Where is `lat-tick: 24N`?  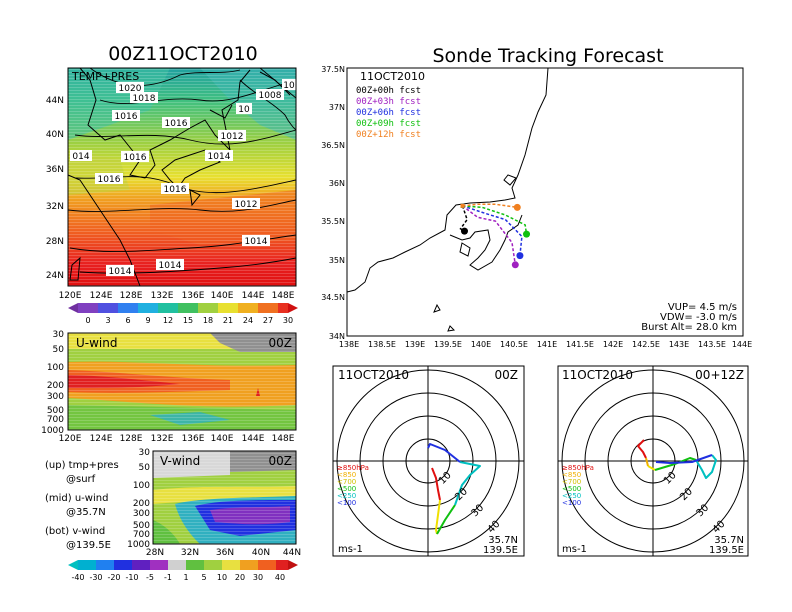 lat-tick: 24N is located at coordinates (55, 276).